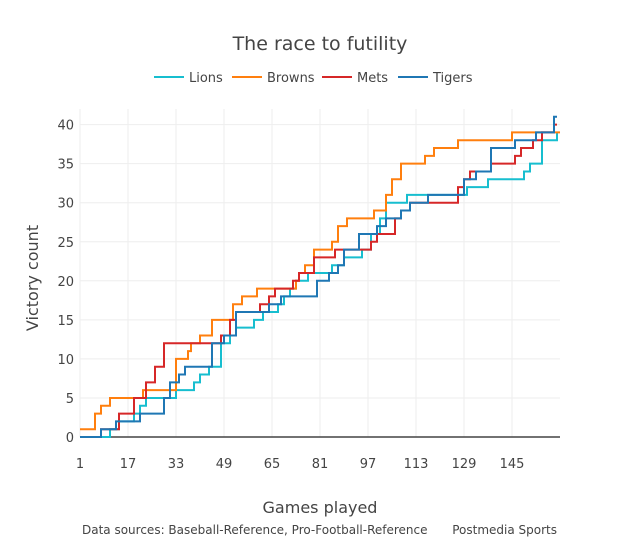  I want to click on legend-item-mets: Mets, so click(355, 78).